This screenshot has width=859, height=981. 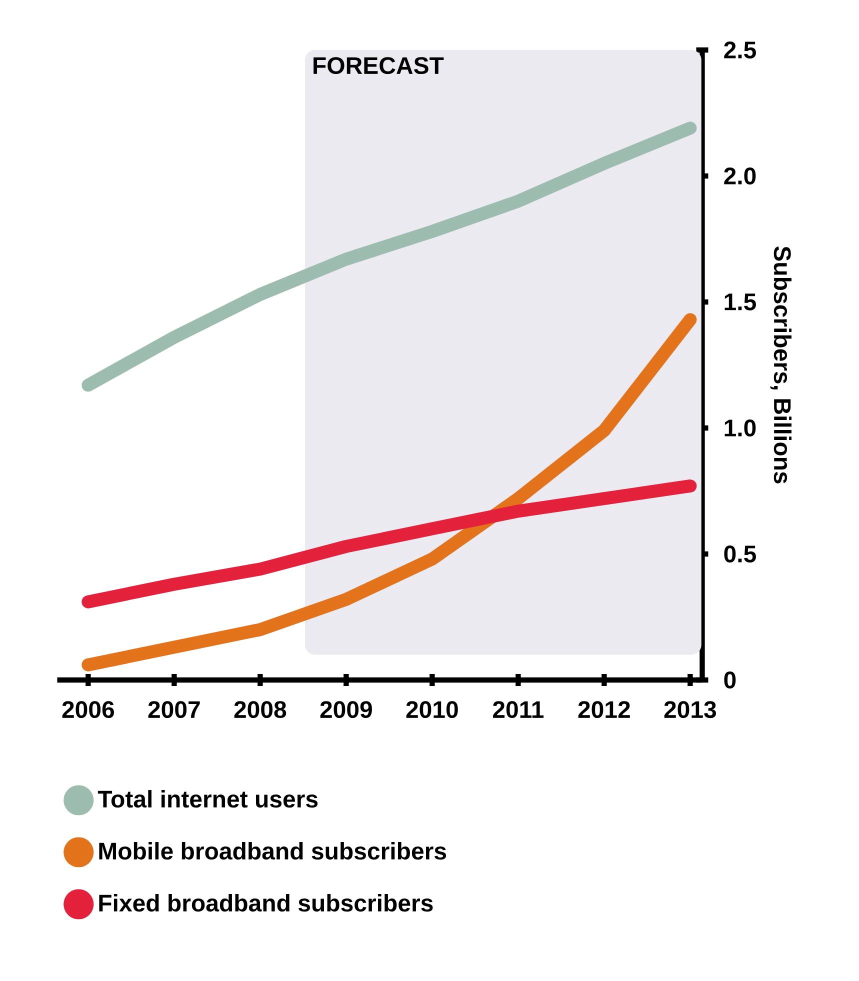 I want to click on y-tick-label: 1.5, so click(x=740, y=302).